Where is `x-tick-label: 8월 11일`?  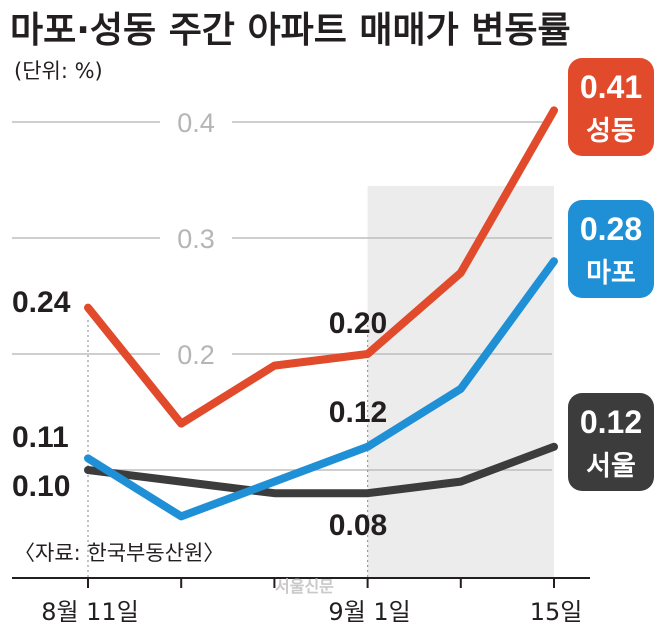 x-tick-label: 8월 11일 is located at coordinates (90, 612).